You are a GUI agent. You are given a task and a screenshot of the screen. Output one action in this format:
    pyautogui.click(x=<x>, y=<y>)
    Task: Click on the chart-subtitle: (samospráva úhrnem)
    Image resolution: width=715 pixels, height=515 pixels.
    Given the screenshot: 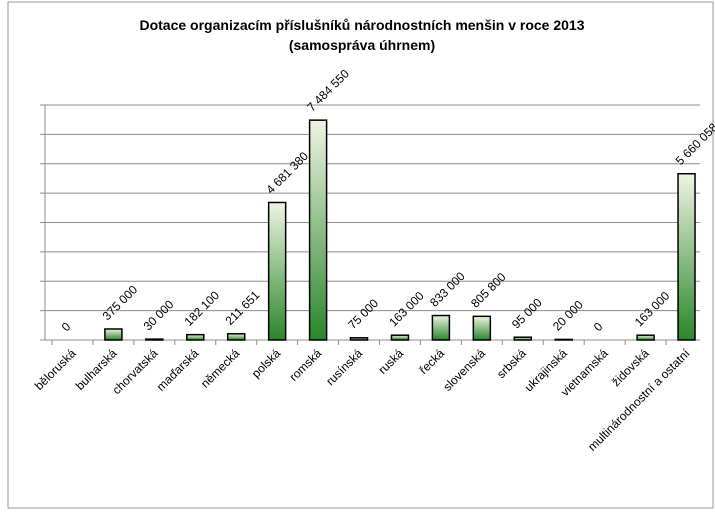 What is the action you would take?
    pyautogui.click(x=362, y=45)
    